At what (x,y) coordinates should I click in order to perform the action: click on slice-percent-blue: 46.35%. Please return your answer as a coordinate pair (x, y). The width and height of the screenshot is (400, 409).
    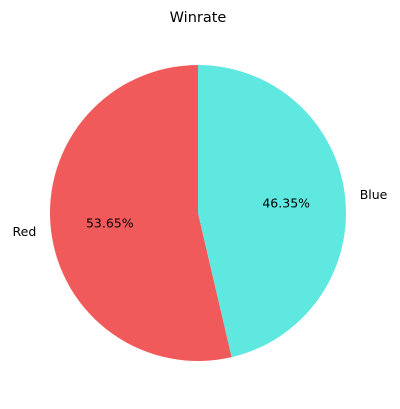
    Looking at the image, I should click on (286, 202).